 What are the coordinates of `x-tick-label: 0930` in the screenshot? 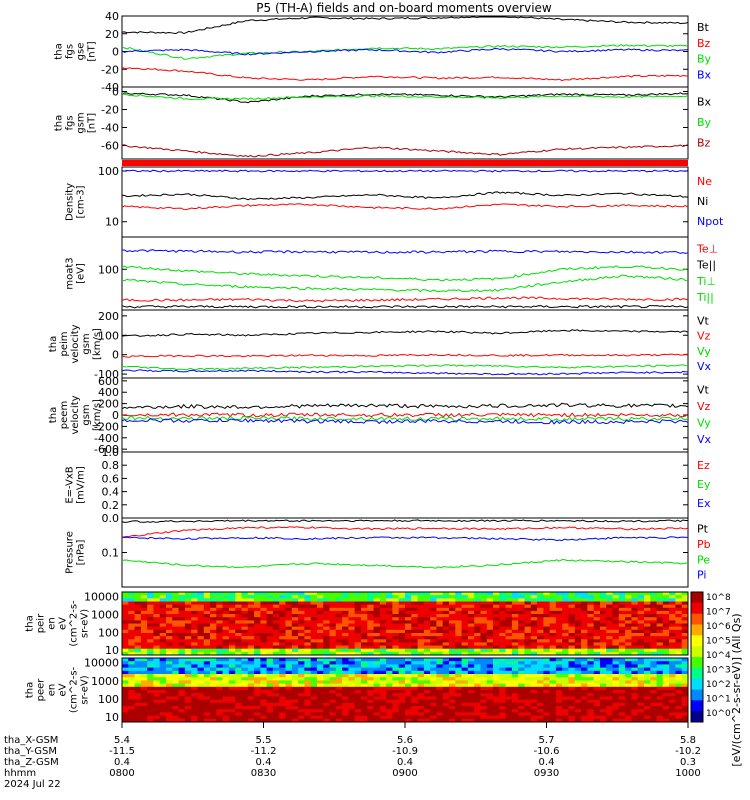 It's located at (546, 773).